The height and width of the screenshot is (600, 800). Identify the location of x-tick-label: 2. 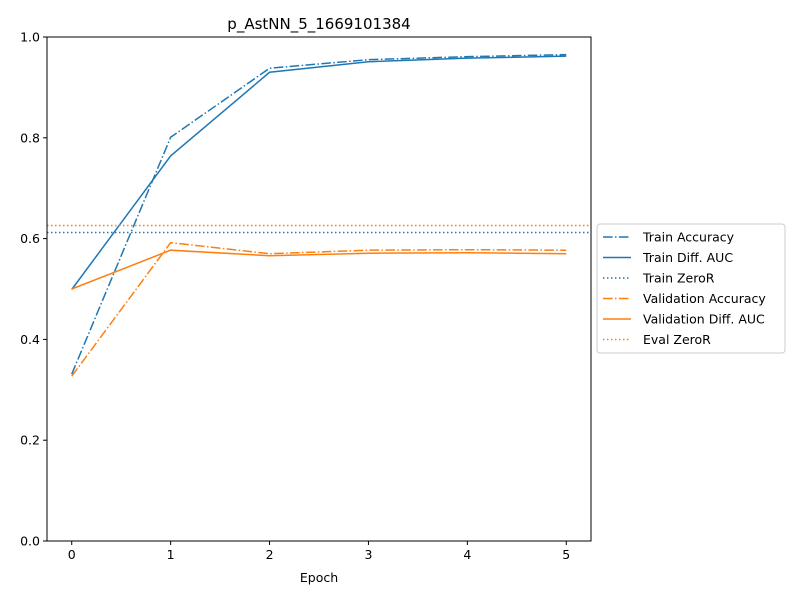
(270, 554).